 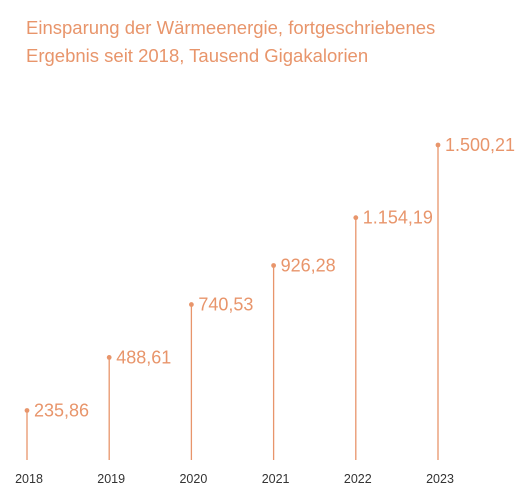 I want to click on value-label-2023: 1.500,21, so click(x=480, y=145).